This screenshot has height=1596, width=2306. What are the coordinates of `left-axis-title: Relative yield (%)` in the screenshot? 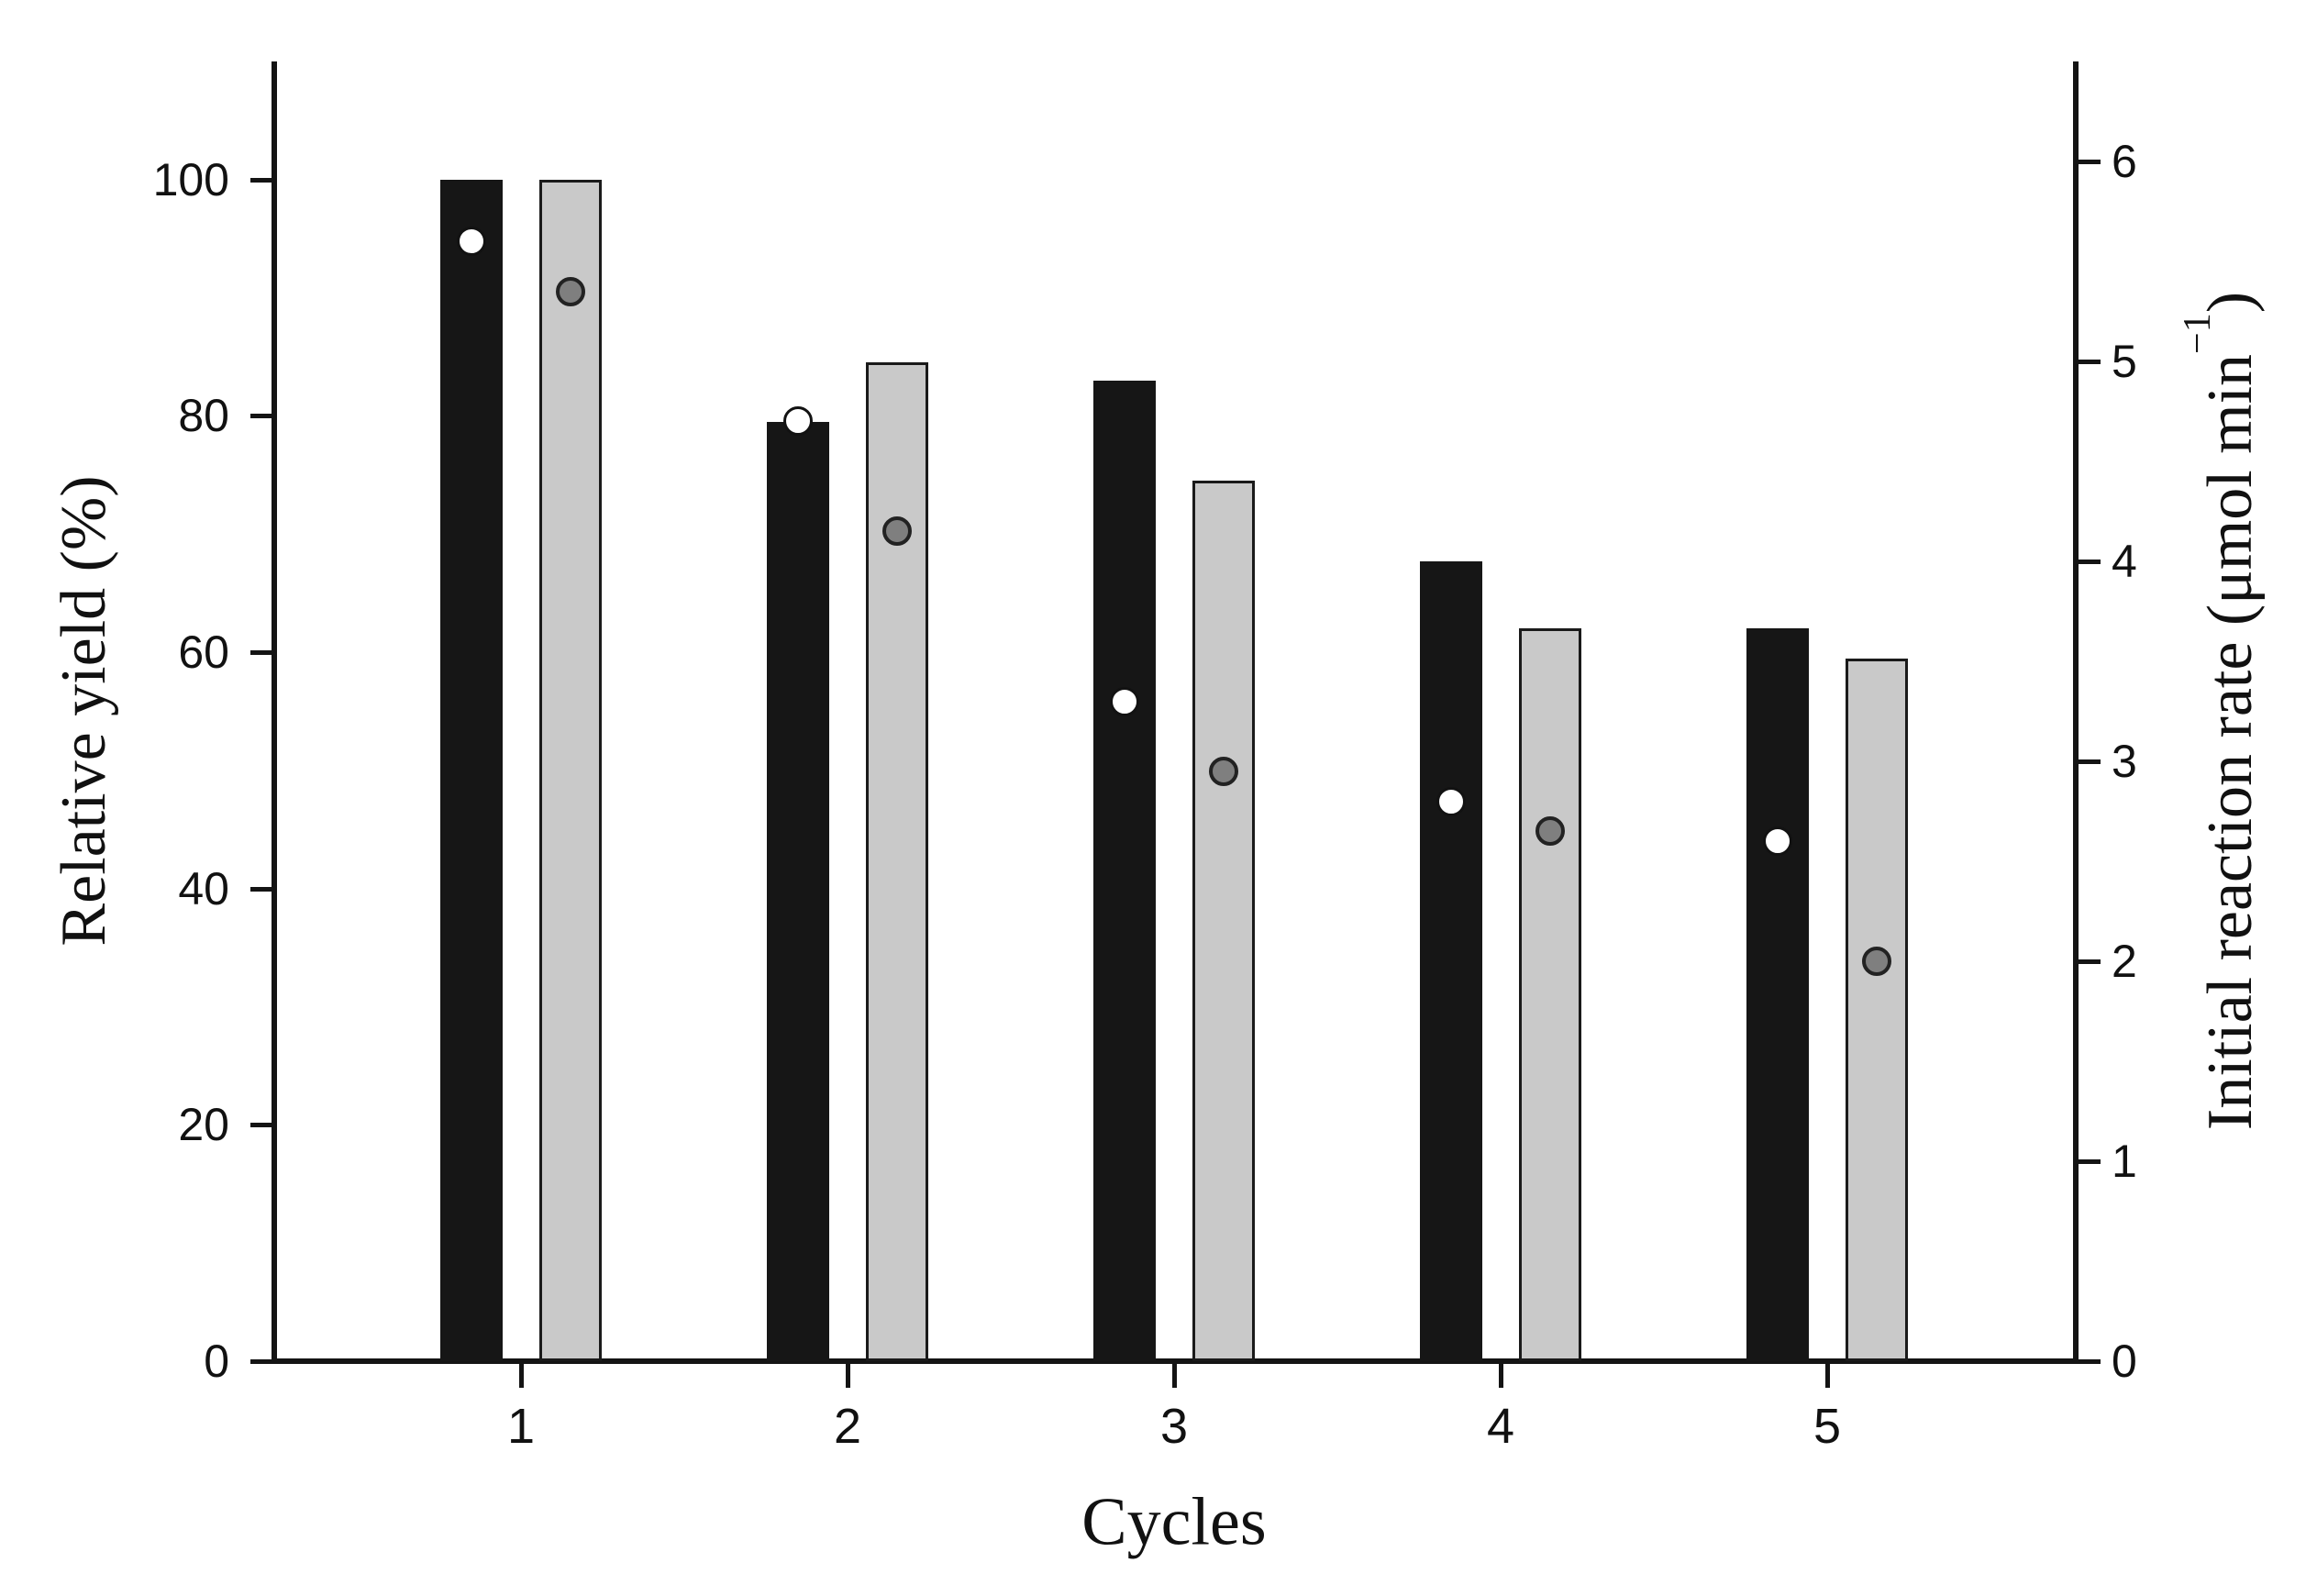 It's located at (84, 710).